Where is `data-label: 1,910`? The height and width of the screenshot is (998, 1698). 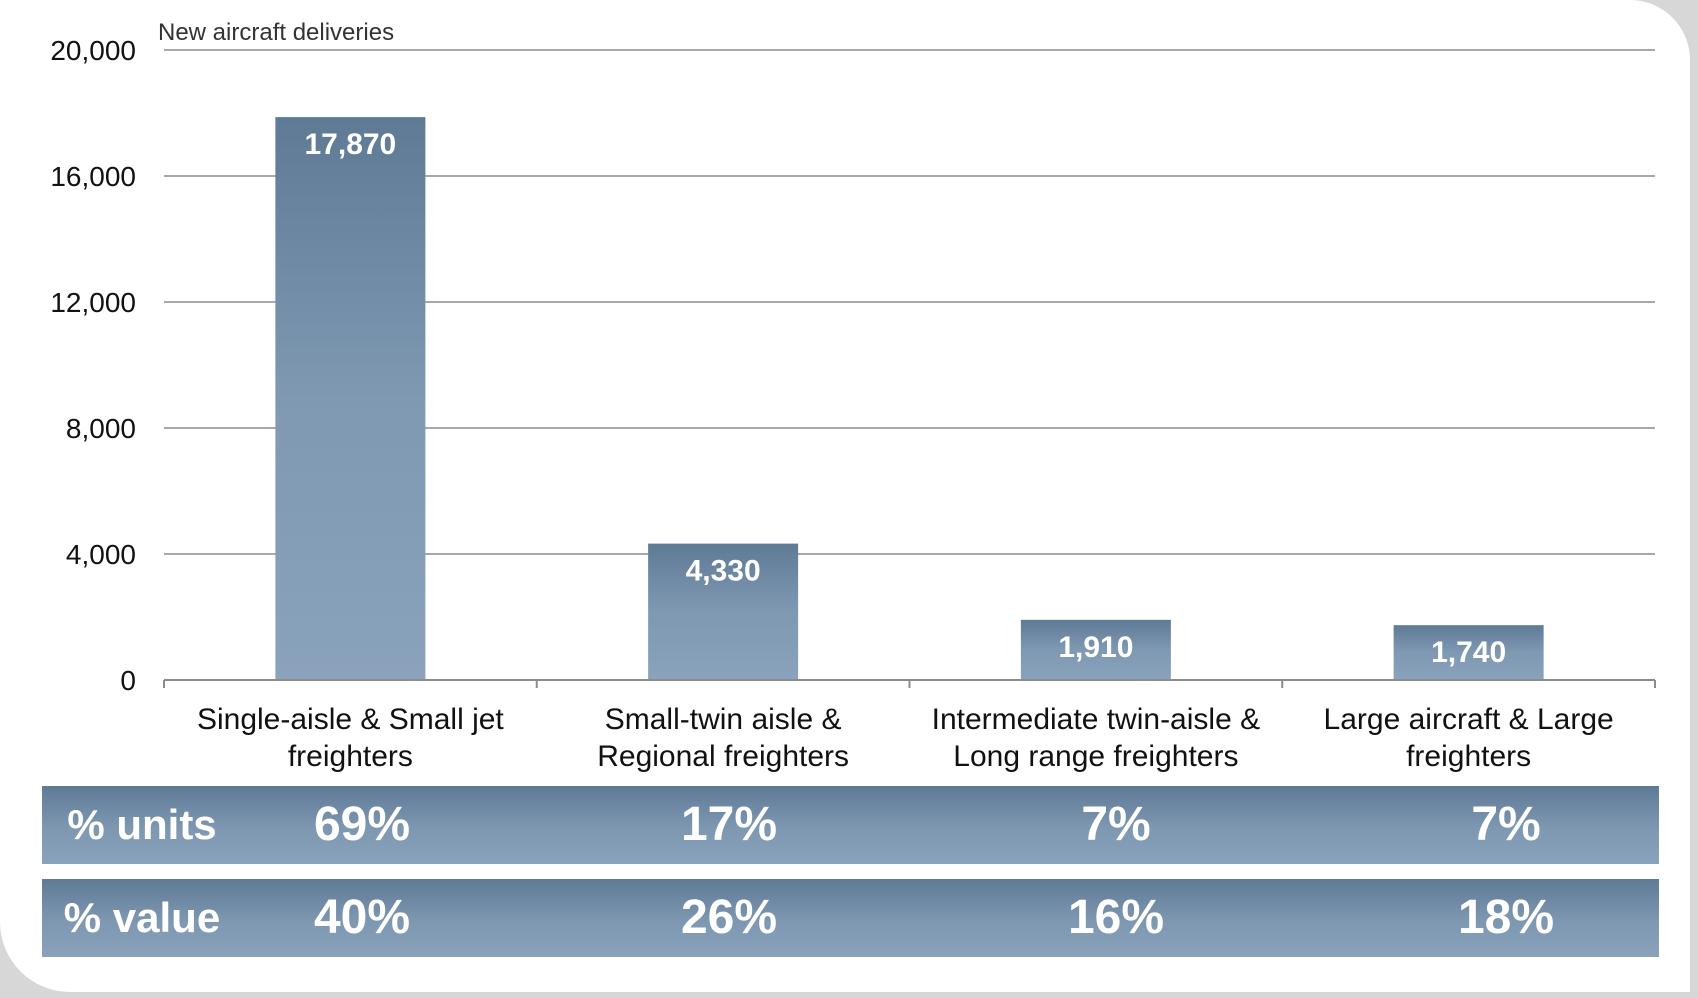
data-label: 1,910 is located at coordinates (1095, 647).